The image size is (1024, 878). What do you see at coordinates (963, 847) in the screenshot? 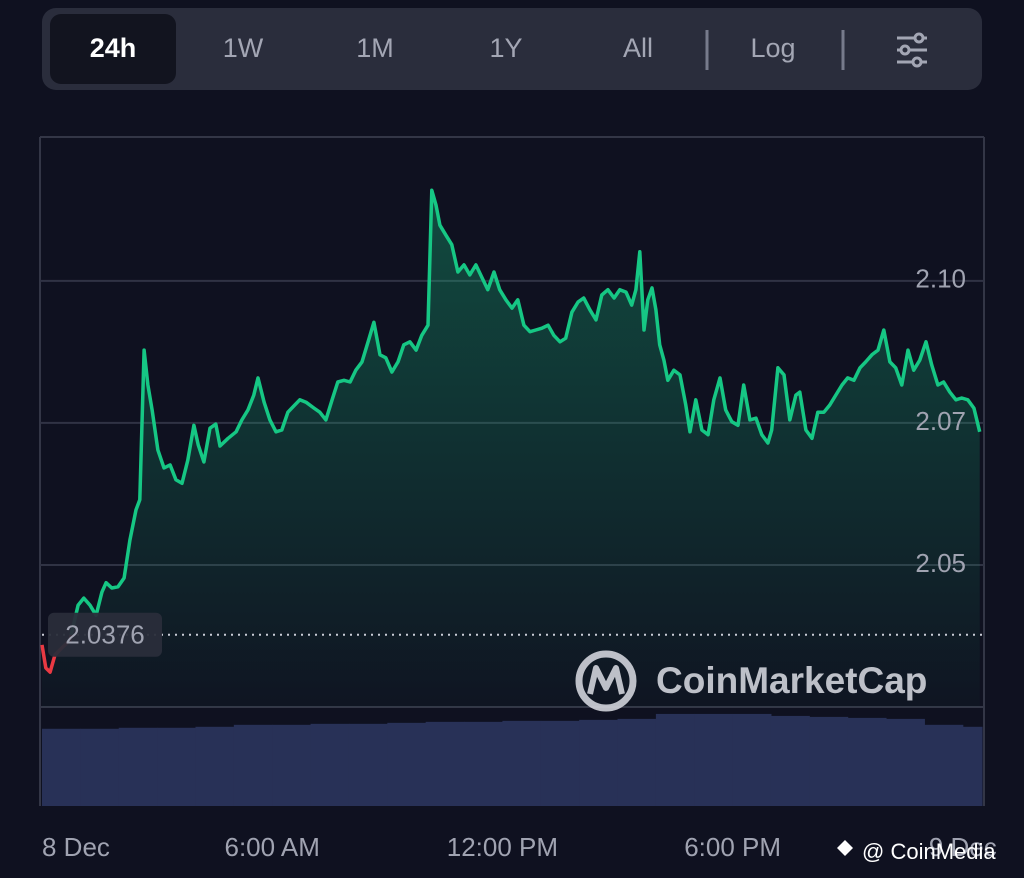
I see `x-tick-label: 9 Dec` at bounding box center [963, 847].